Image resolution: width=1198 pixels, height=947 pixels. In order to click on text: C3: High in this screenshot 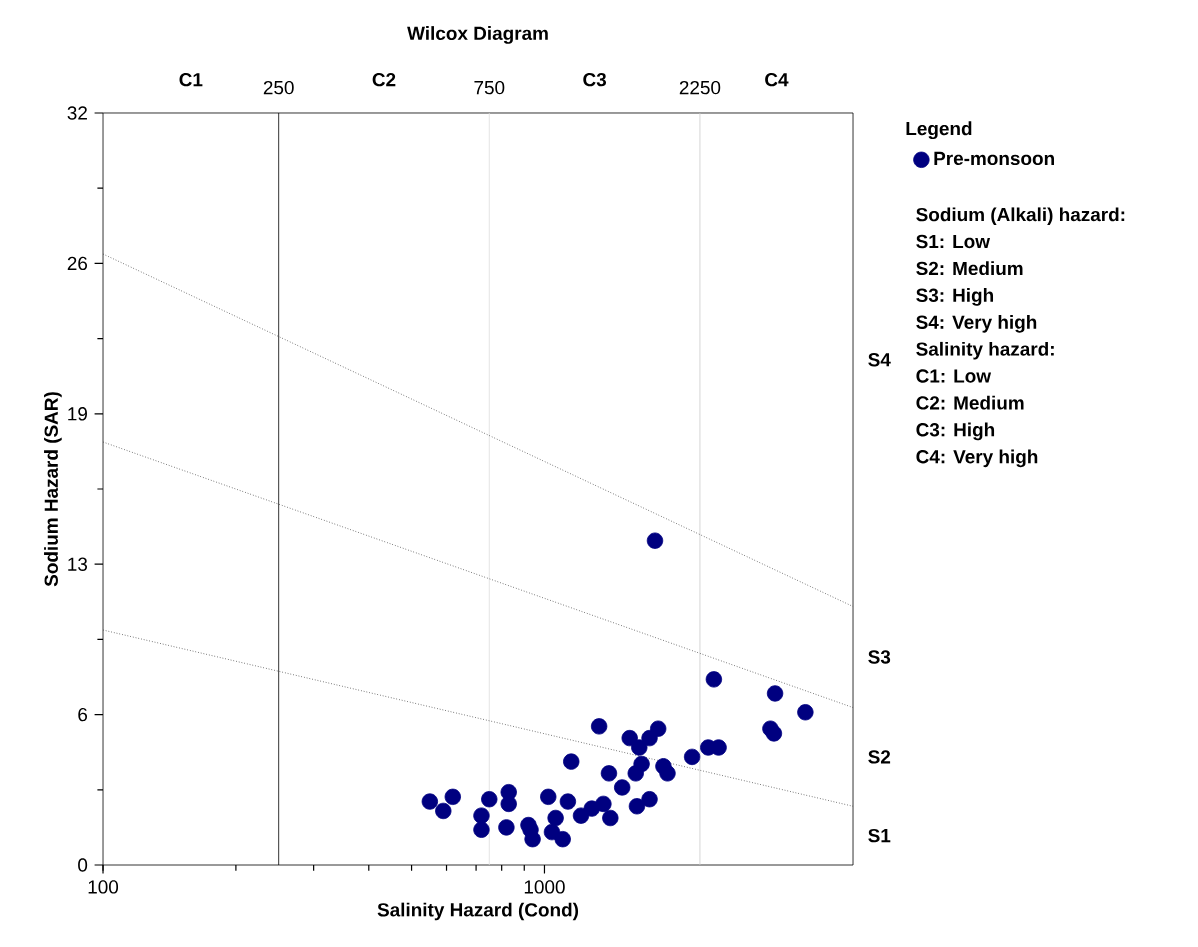, I will do `click(955, 431)`.